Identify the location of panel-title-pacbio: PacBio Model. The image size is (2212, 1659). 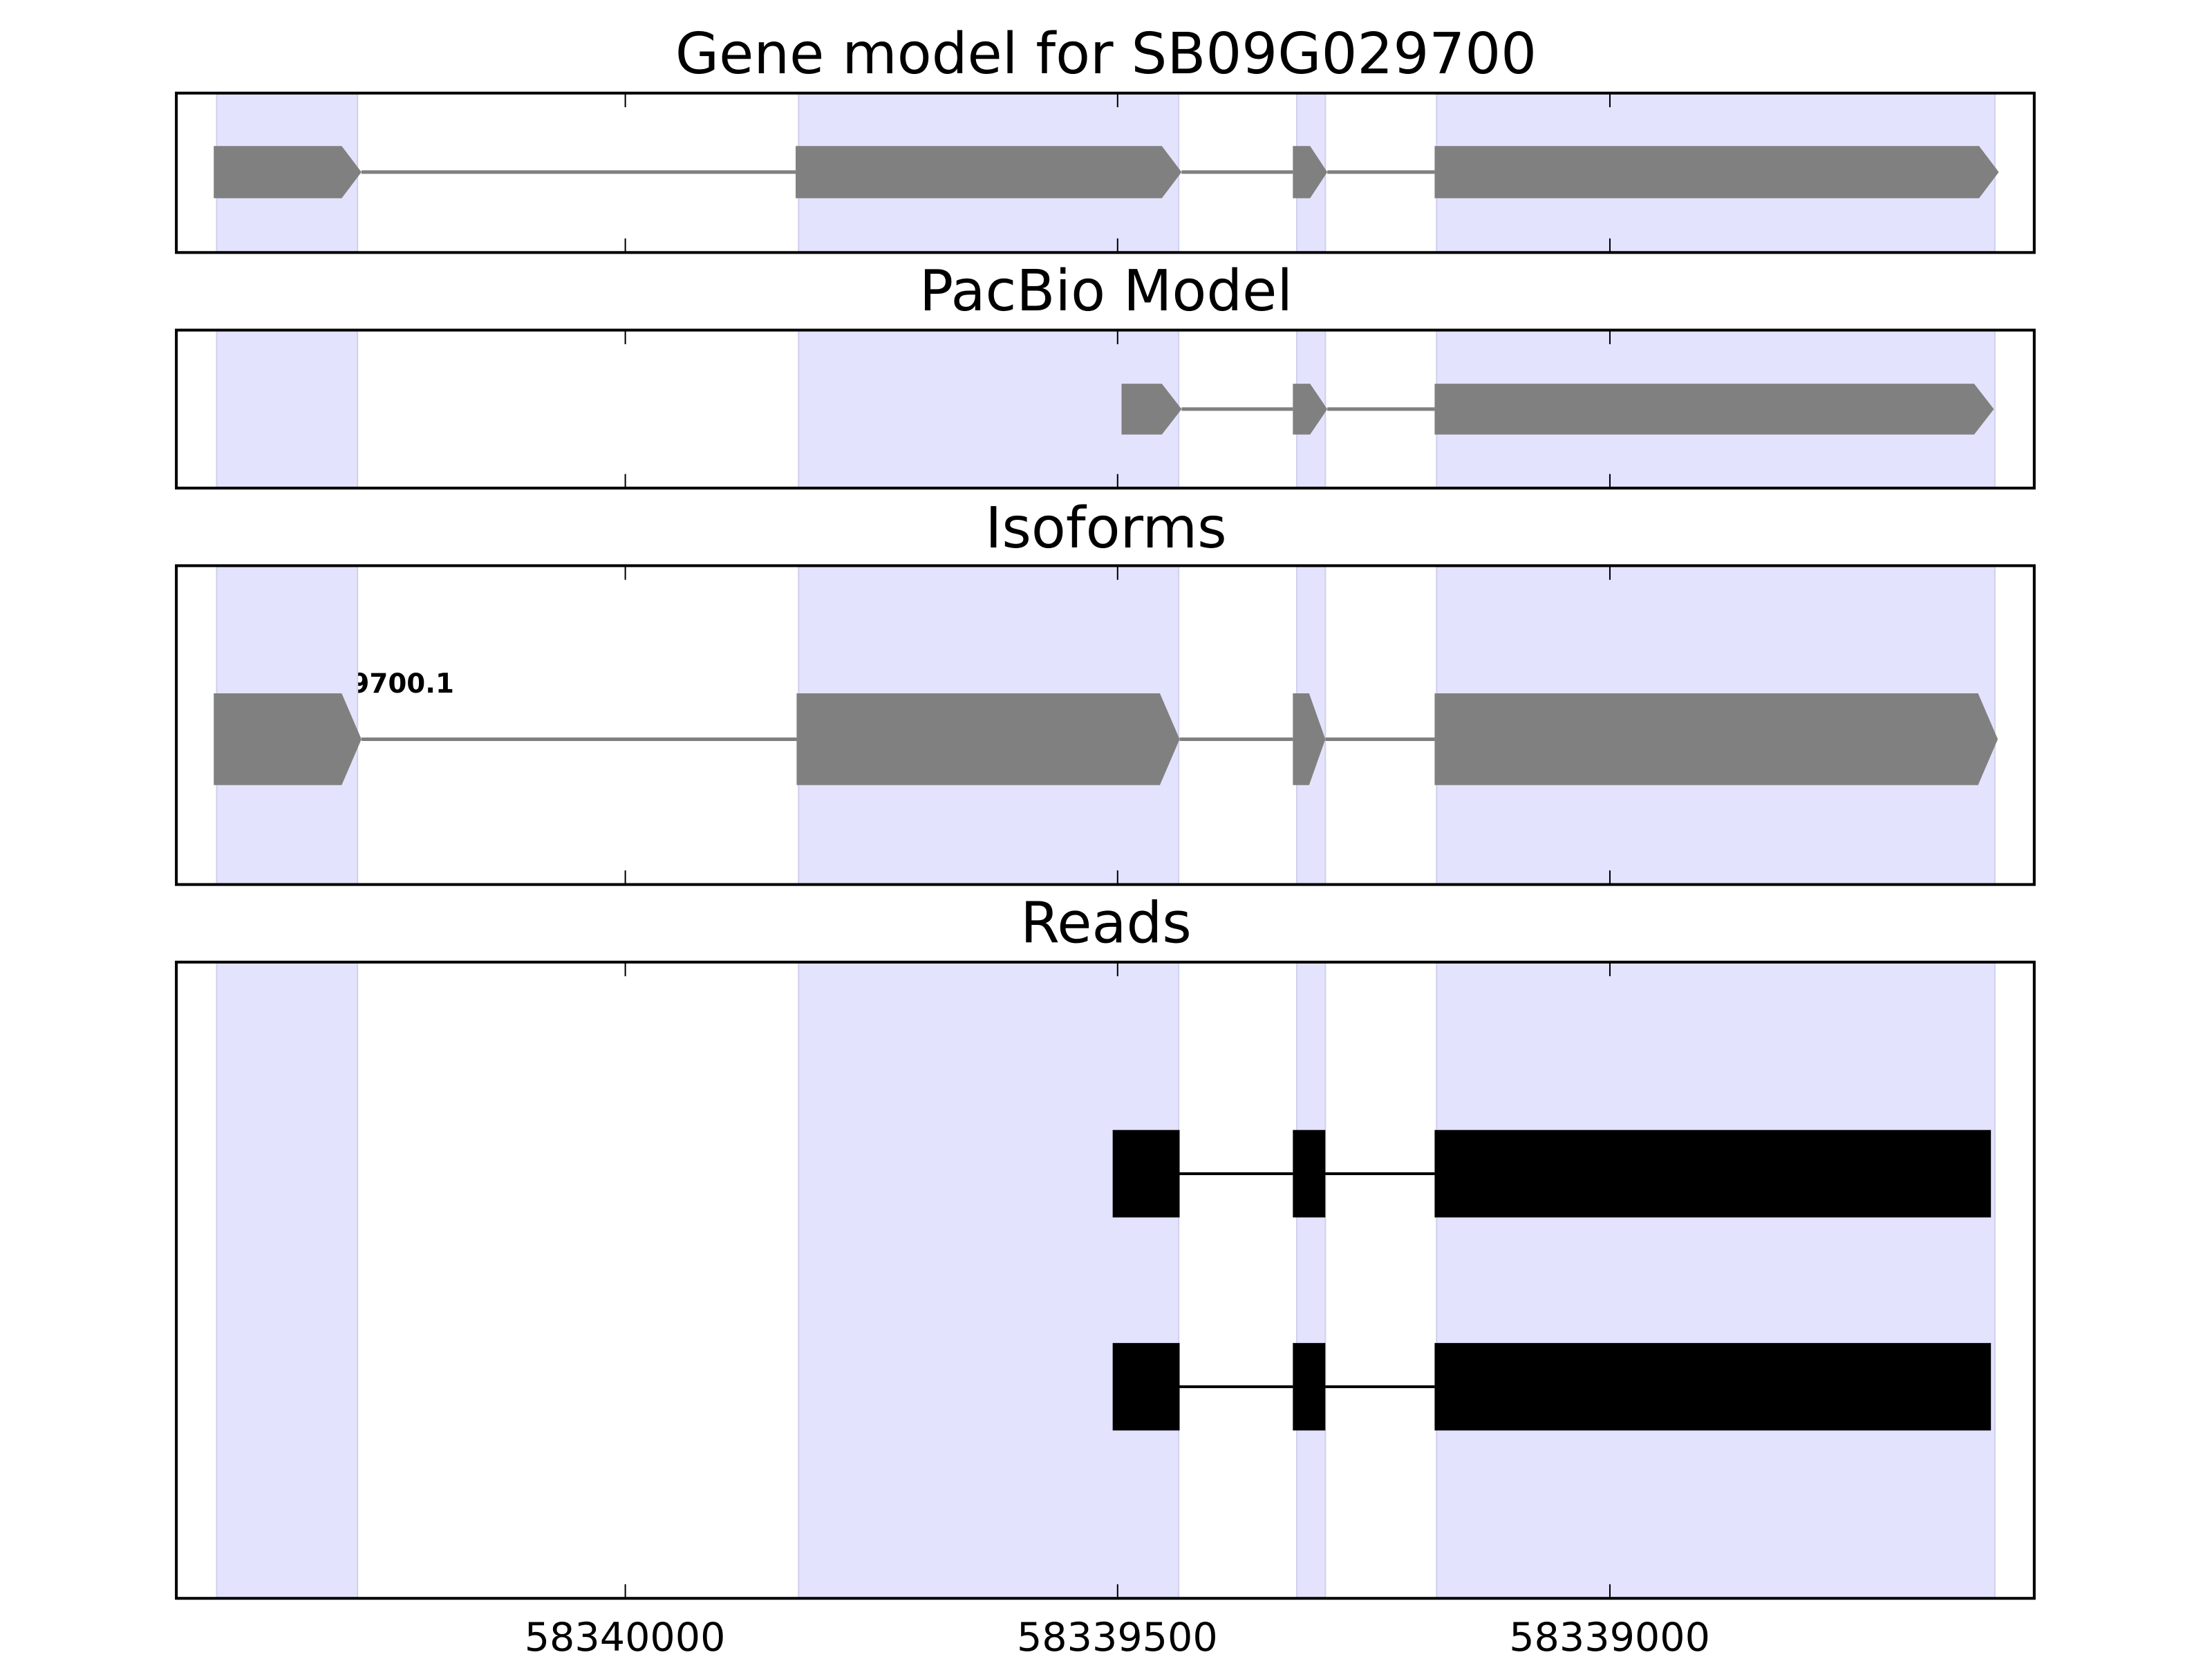
(1106, 291).